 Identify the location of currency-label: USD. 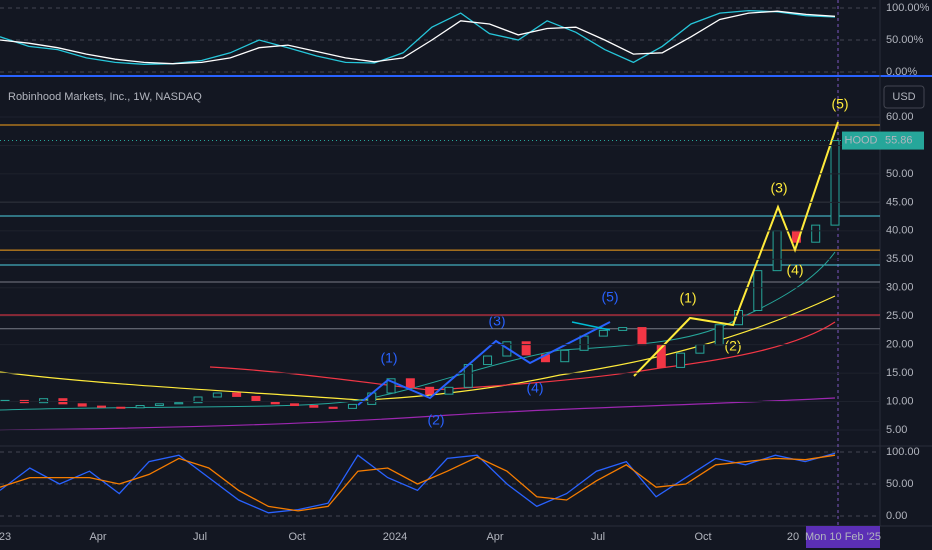
(903, 97).